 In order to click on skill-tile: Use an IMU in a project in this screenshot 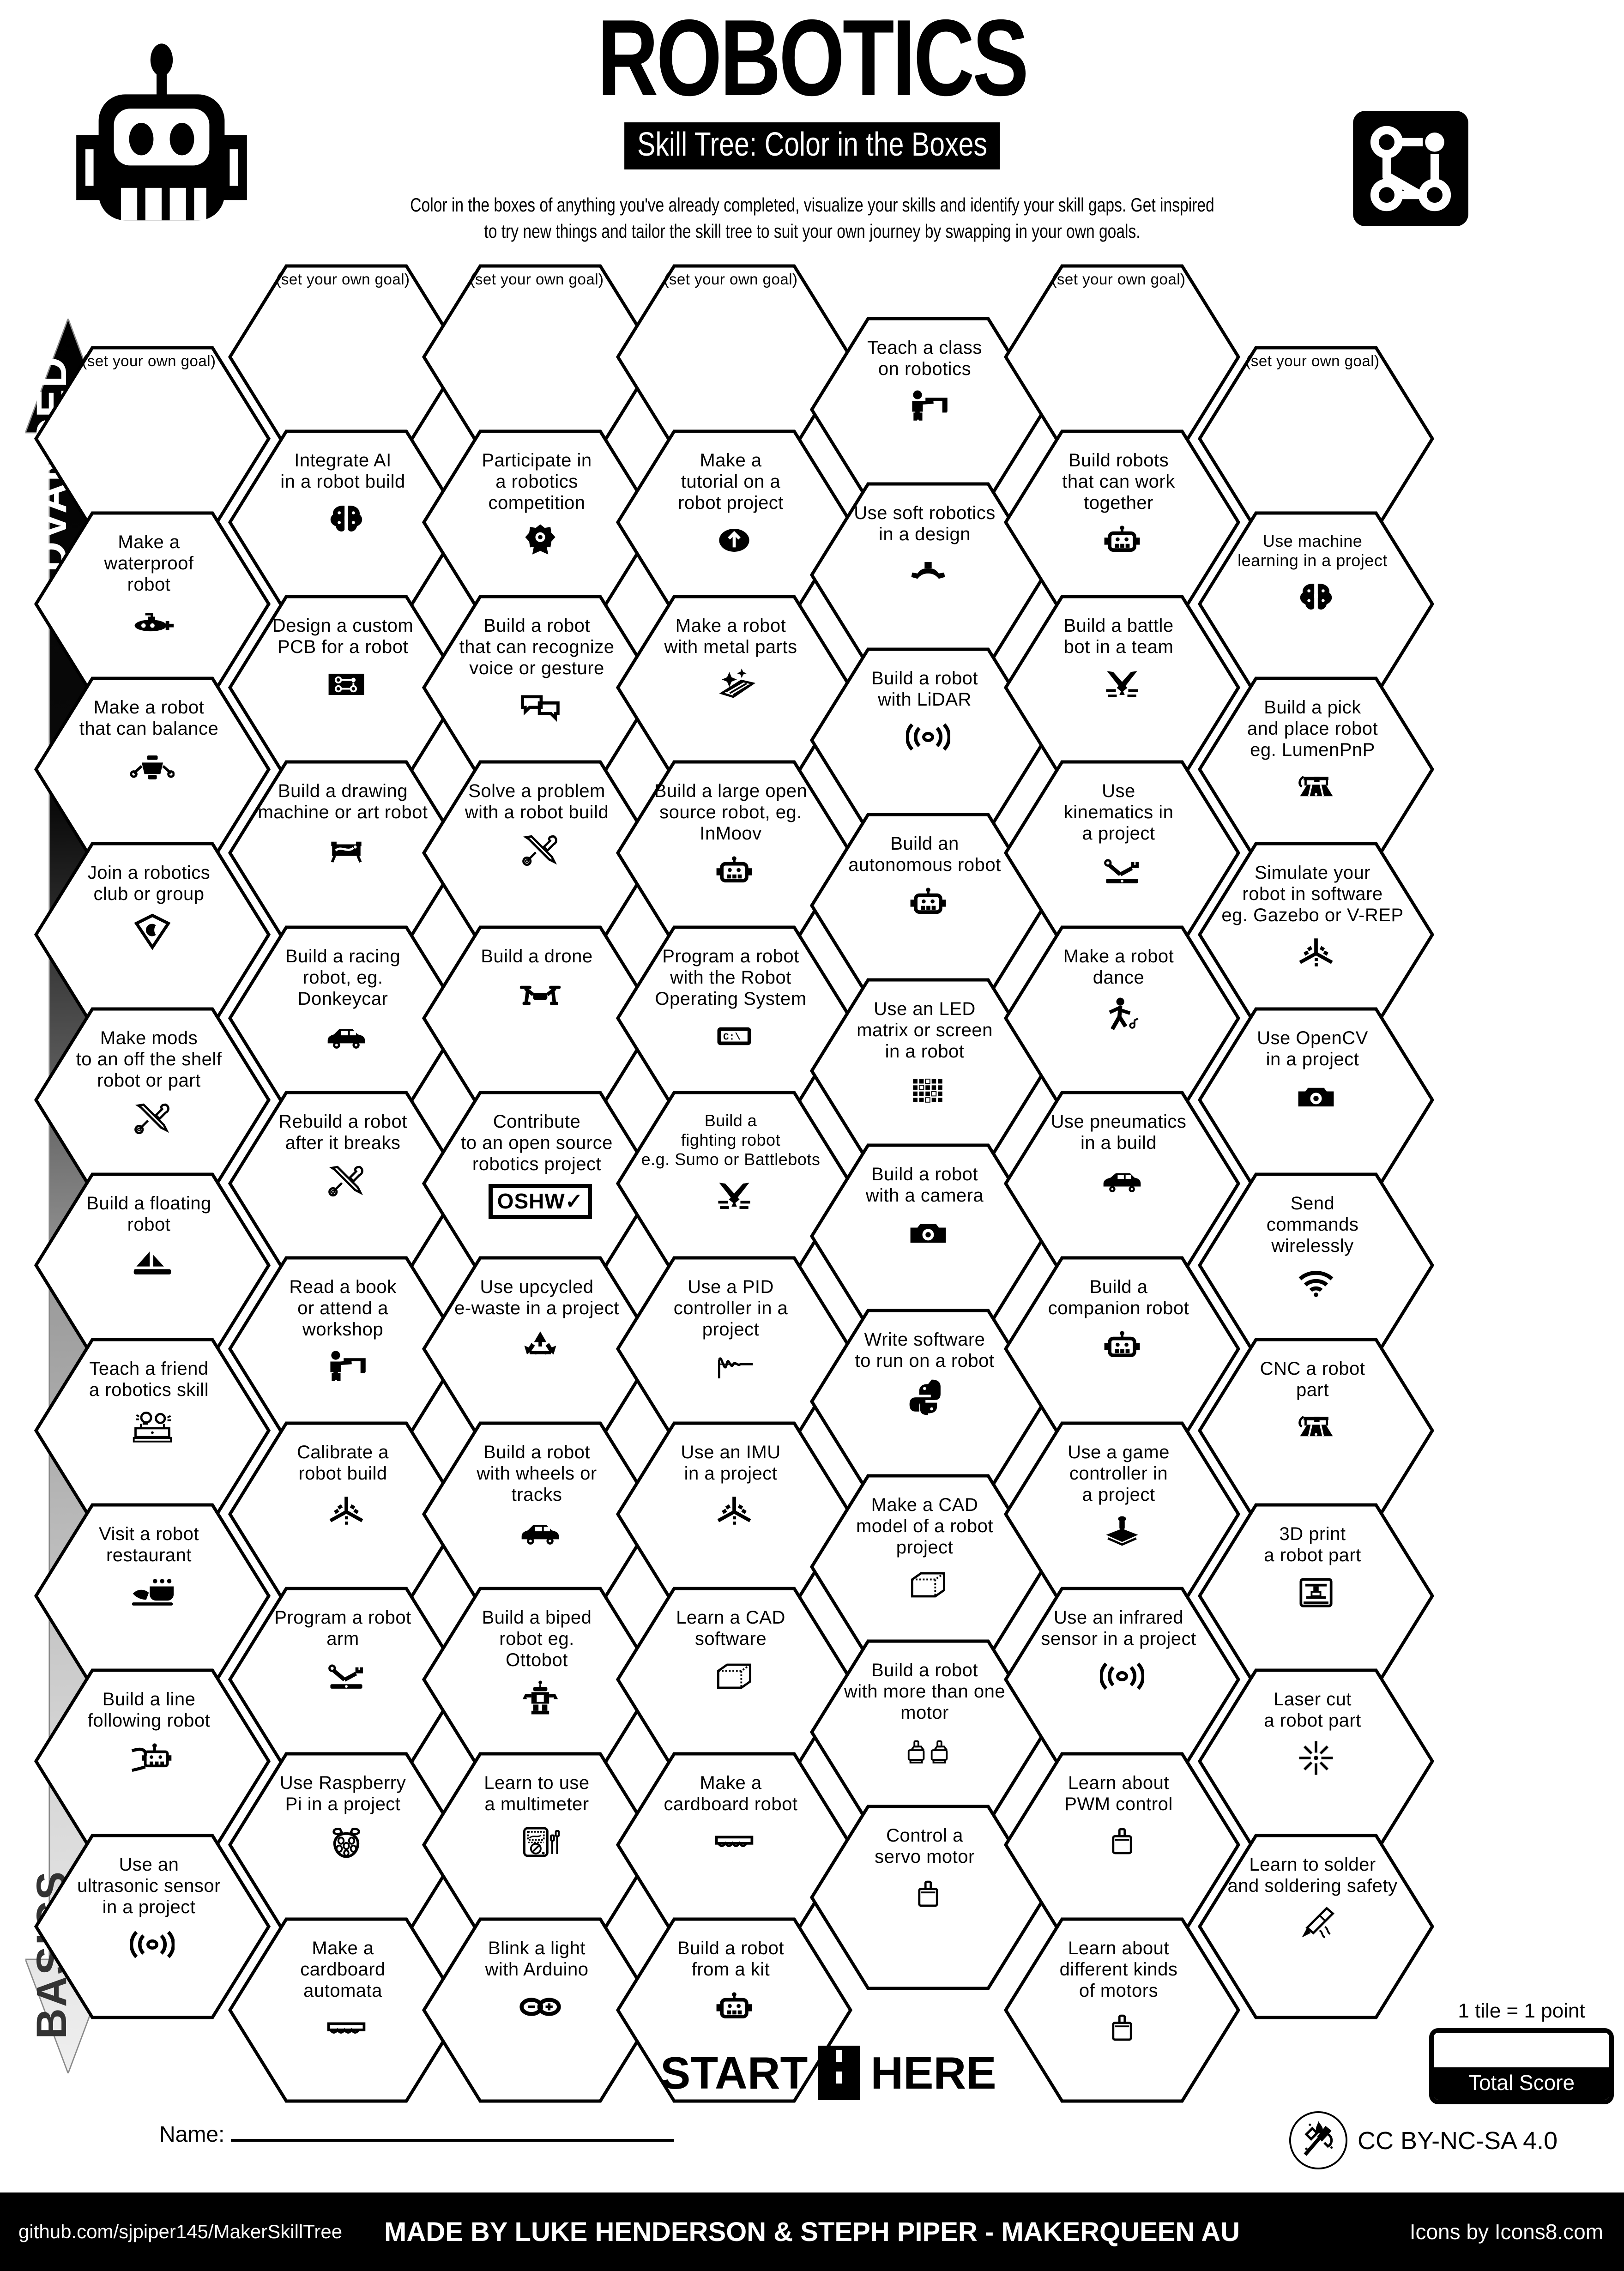, I will do `click(734, 1514)`.